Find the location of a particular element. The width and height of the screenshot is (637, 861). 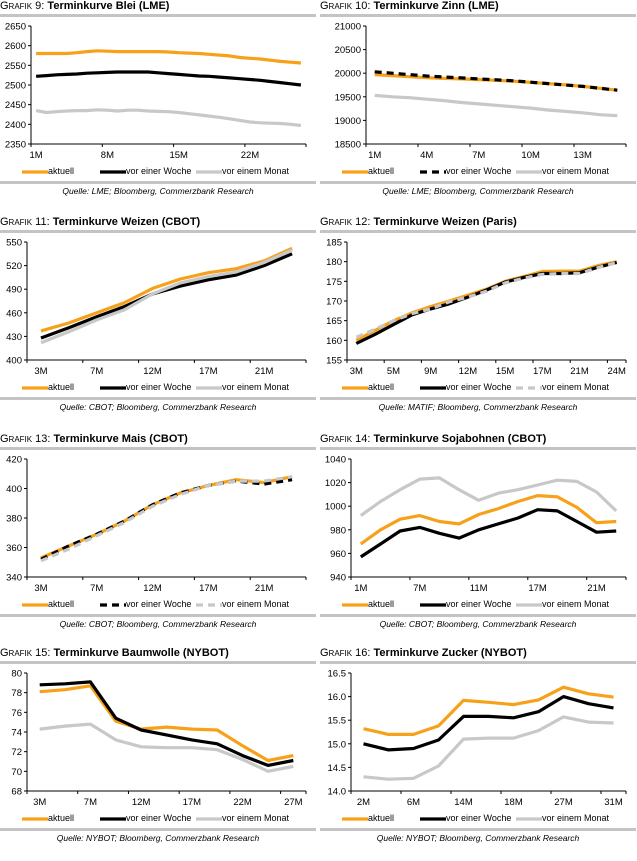

x-tick-label: 24M is located at coordinates (616, 371).